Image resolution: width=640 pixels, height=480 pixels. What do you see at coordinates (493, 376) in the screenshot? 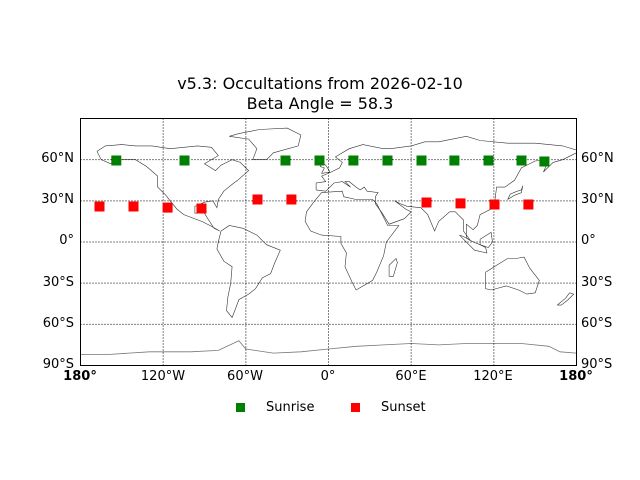
I see `x-tick: 120°E` at bounding box center [493, 376].